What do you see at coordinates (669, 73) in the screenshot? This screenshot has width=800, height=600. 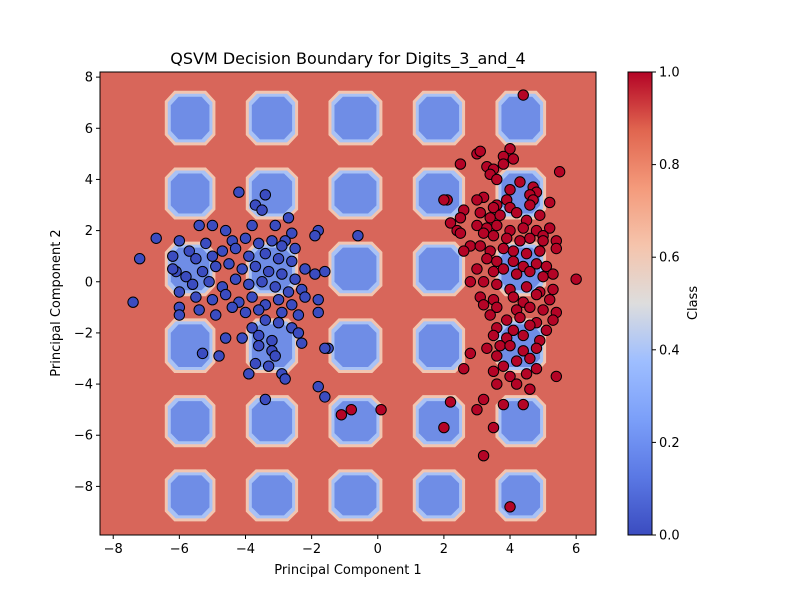 I see `colorbar-tick-label: 1.0` at bounding box center [669, 73].